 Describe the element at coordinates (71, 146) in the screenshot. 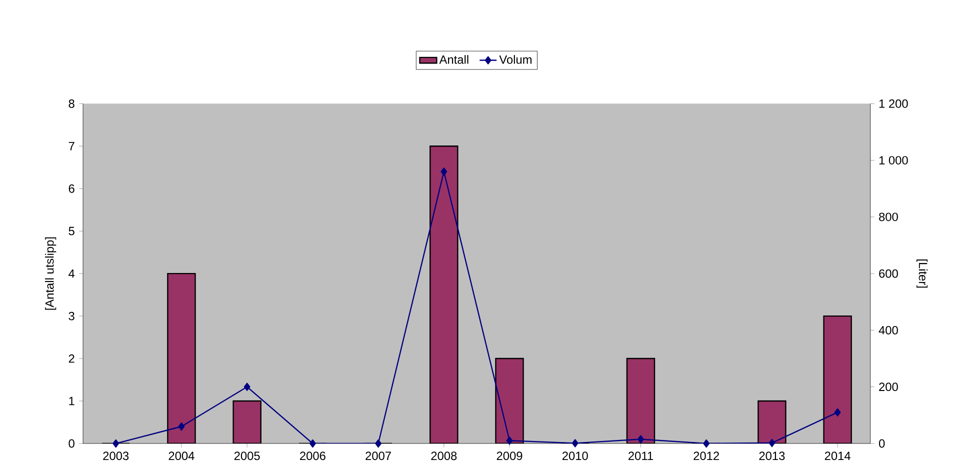

I see `y-tick-label: 7` at that location.